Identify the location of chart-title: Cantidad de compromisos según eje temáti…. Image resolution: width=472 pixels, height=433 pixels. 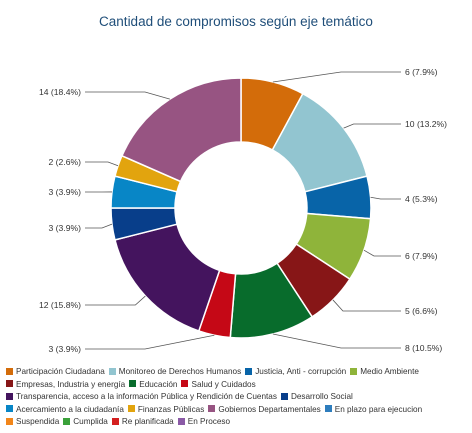
(236, 21).